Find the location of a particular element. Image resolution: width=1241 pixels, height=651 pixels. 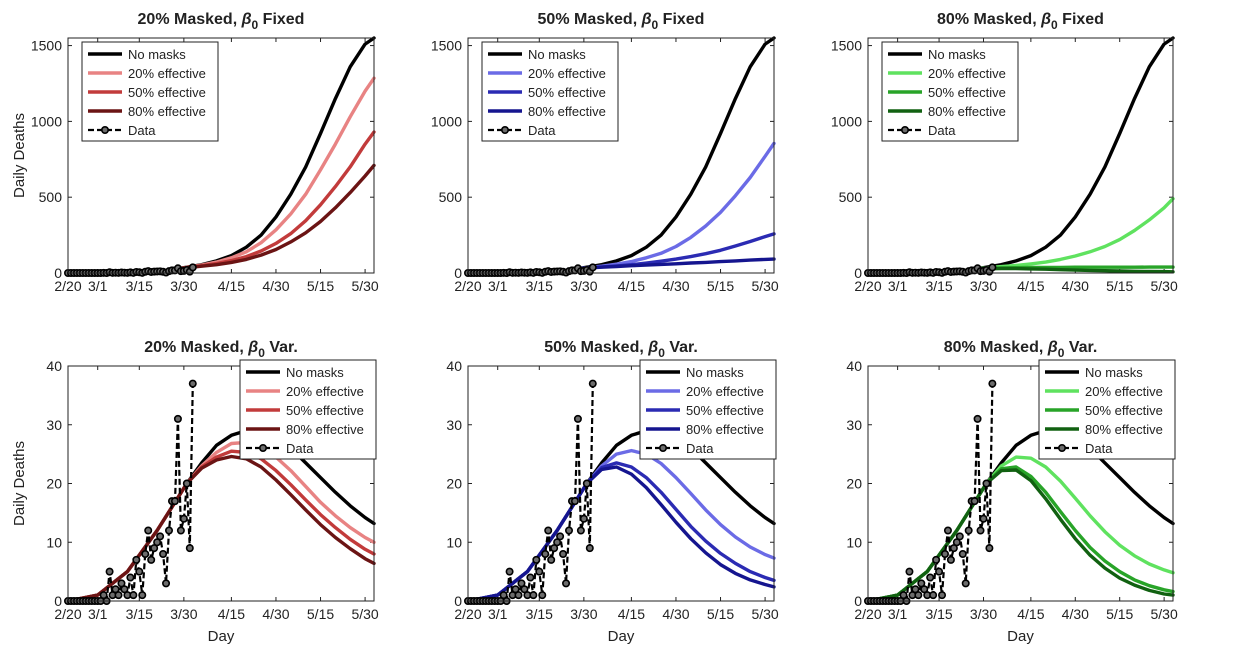

y-tick-label: 40 is located at coordinates (454, 366).